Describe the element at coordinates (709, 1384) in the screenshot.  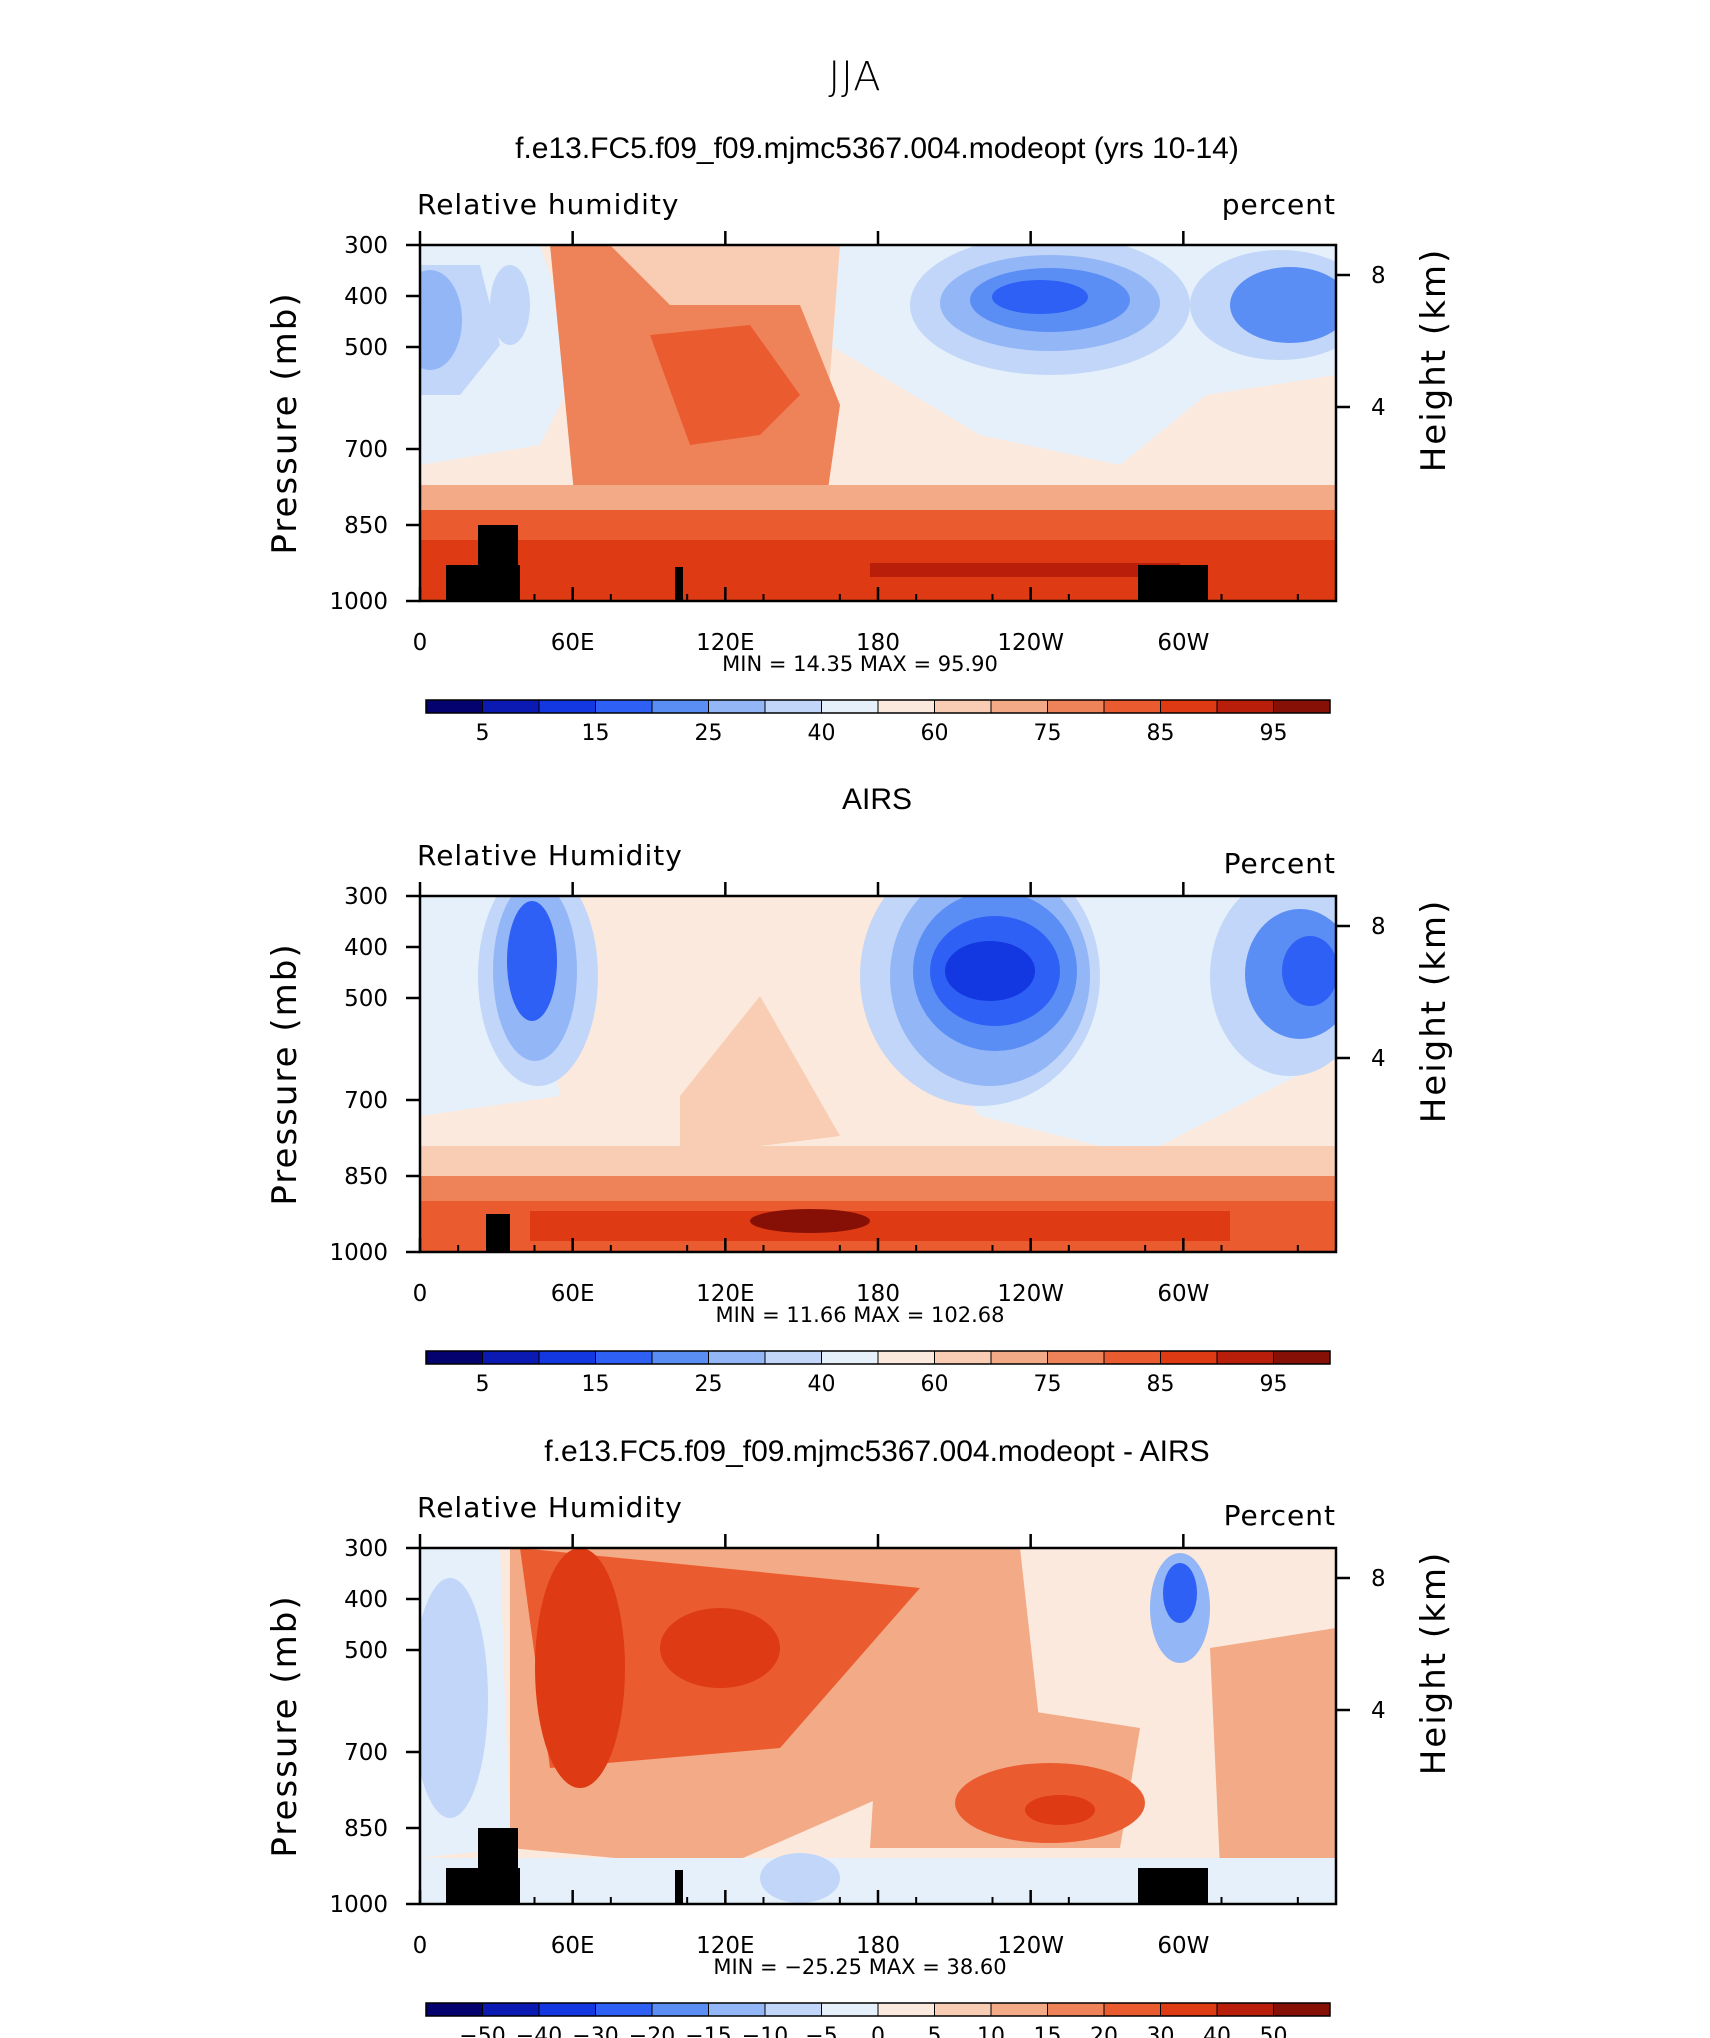
I see `colorbar-label: 25` at that location.